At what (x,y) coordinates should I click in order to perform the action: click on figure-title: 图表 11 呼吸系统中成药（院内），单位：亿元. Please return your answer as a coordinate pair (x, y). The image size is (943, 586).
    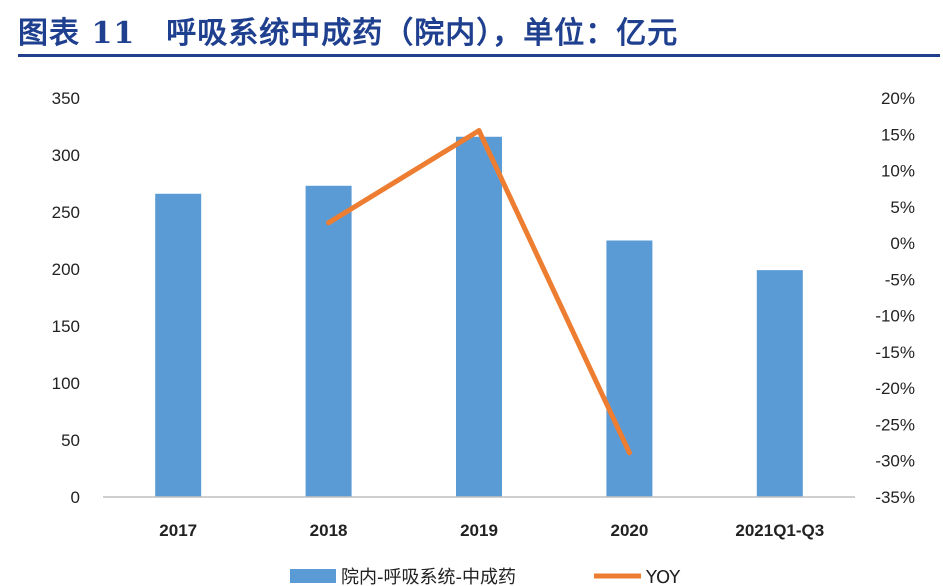
    Looking at the image, I should click on (348, 33).